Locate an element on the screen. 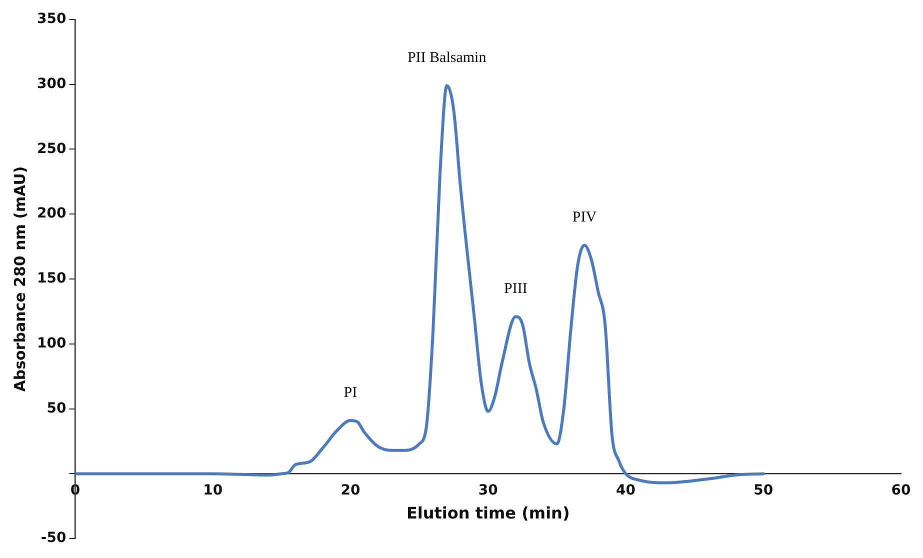 This screenshot has width=923, height=558. annotation: PIII is located at coordinates (516, 289).